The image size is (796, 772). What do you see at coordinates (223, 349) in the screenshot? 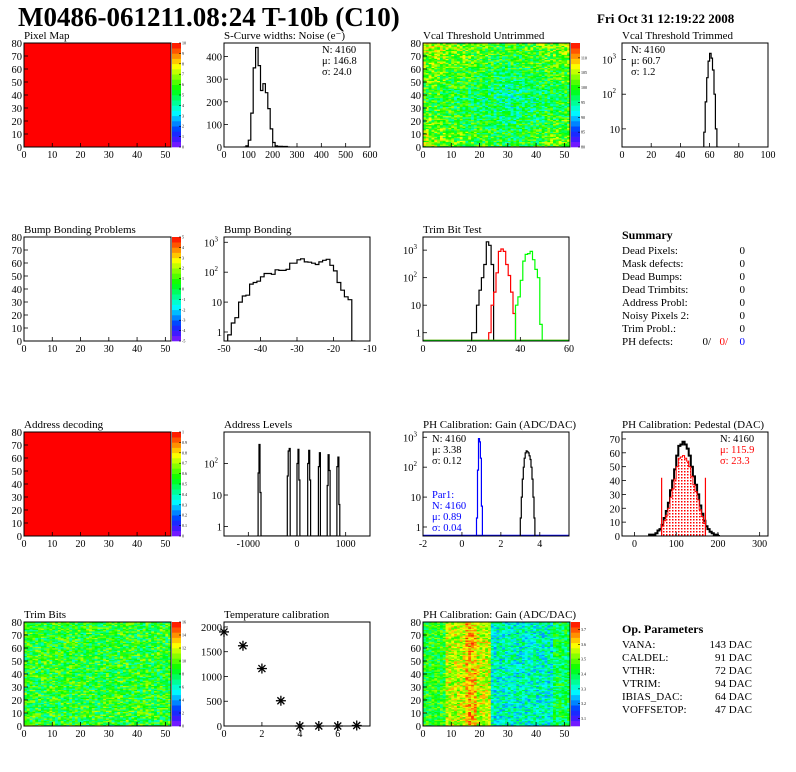
I see `x-tick-label: -50` at bounding box center [223, 349].